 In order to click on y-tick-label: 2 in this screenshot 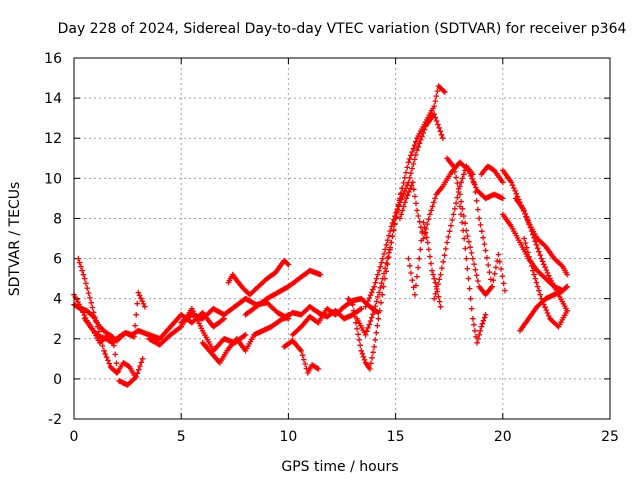, I will do `click(57, 340)`.